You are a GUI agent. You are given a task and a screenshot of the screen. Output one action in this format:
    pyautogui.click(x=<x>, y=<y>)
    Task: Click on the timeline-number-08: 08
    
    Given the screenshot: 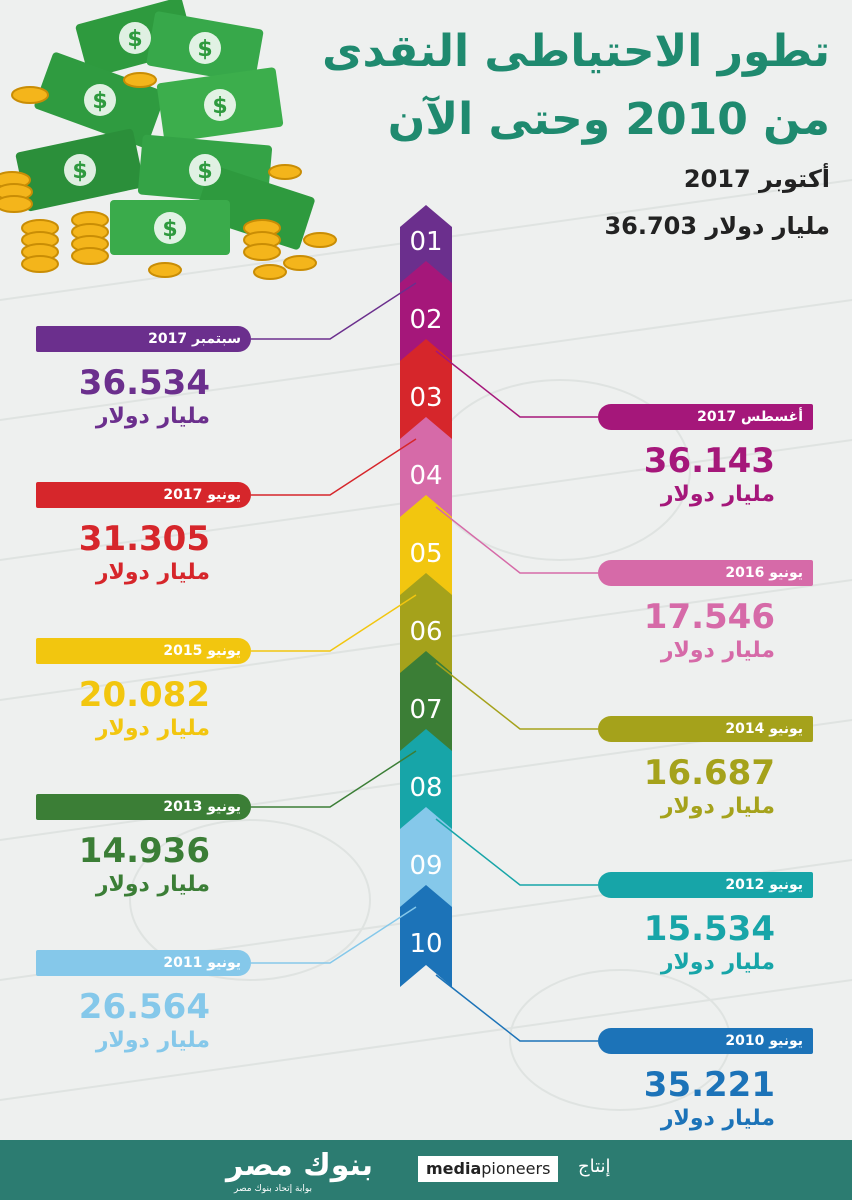 What is the action you would take?
    pyautogui.click(x=425, y=788)
    